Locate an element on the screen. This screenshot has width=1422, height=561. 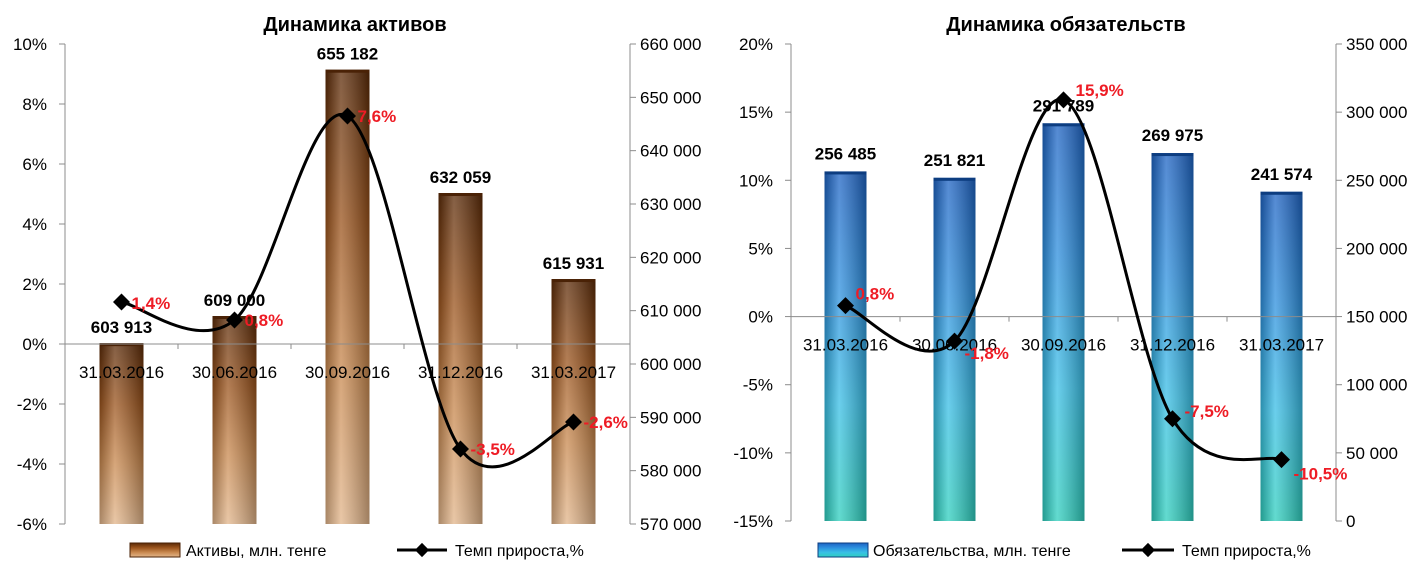
left-axis-tick-label: 5% is located at coordinates (760, 248).